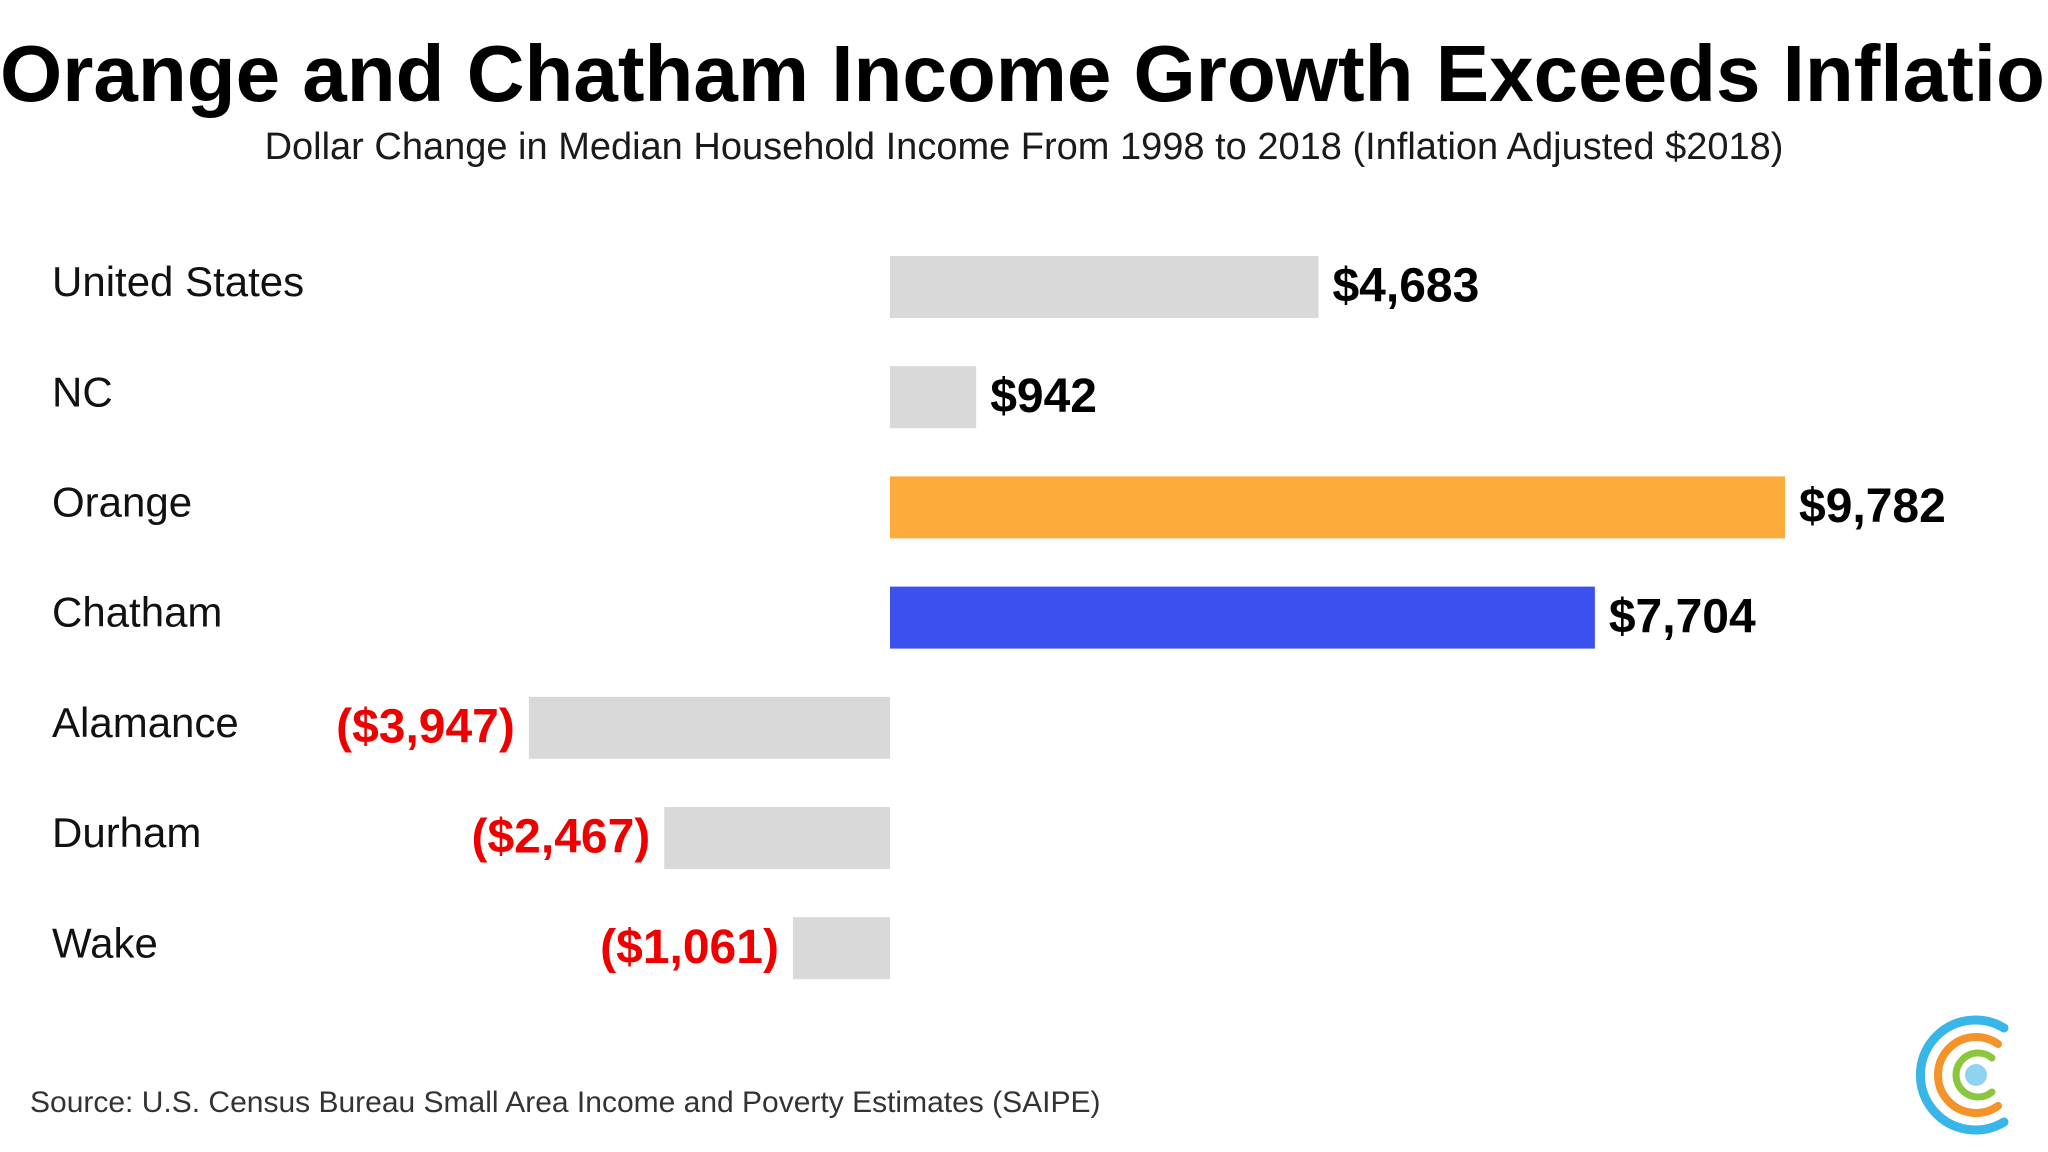 This screenshot has width=2048, height=1152. What do you see at coordinates (1682, 616) in the screenshot?
I see `value-label: $7,704` at bounding box center [1682, 616].